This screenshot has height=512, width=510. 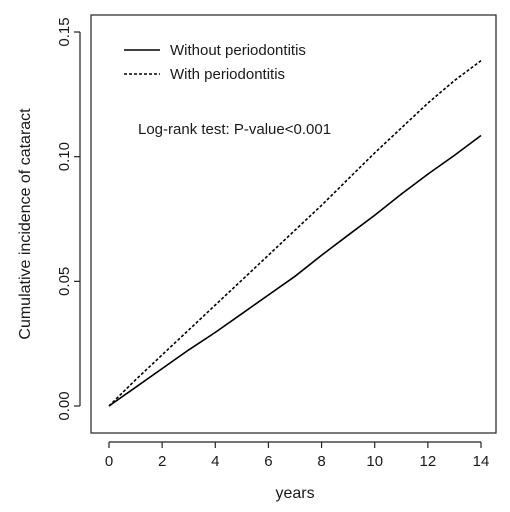 What do you see at coordinates (268, 461) in the screenshot?
I see `x-tick-label: 6` at bounding box center [268, 461].